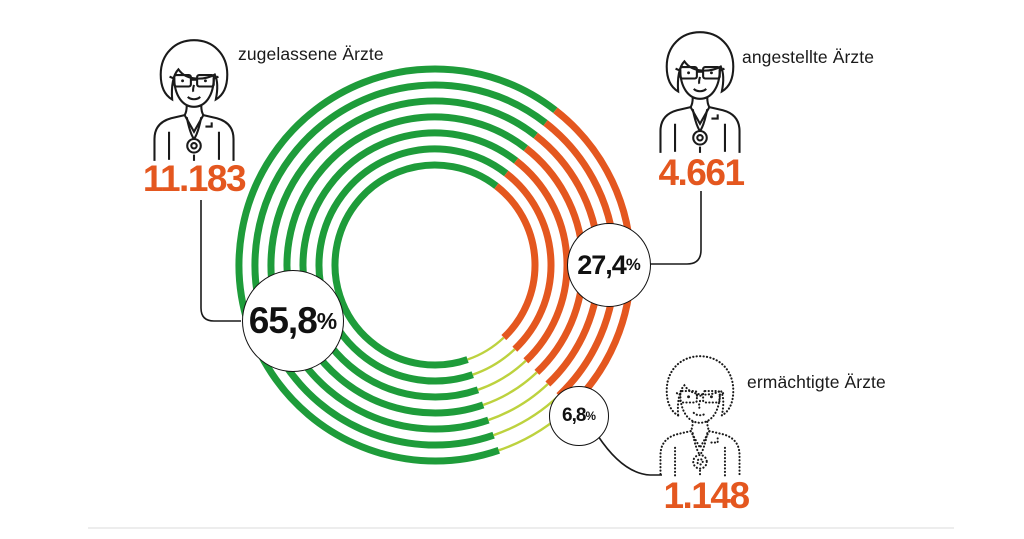  What do you see at coordinates (700, 415) in the screenshot?
I see `female-doctor-dotted-icon` at bounding box center [700, 415].